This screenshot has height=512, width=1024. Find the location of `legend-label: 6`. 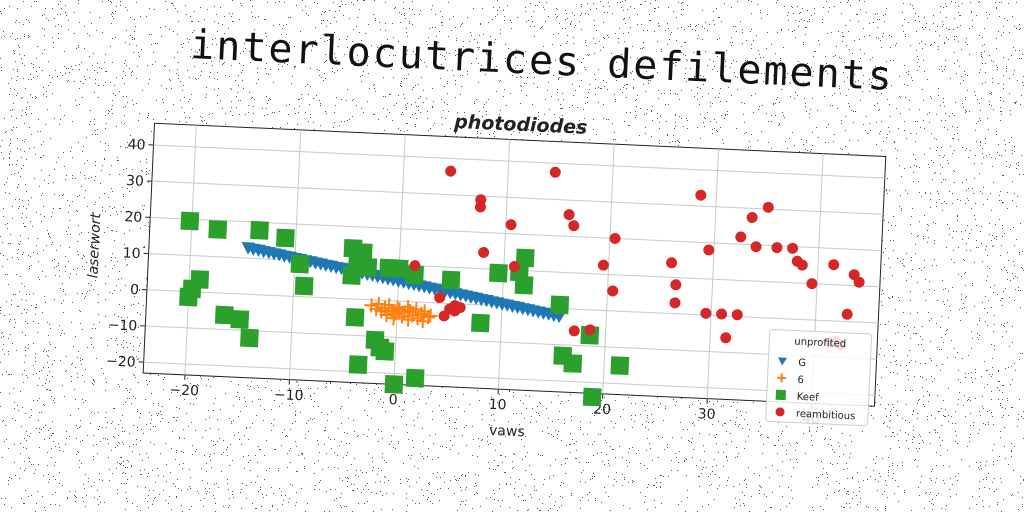

legend-label: 6 is located at coordinates (800, 380).